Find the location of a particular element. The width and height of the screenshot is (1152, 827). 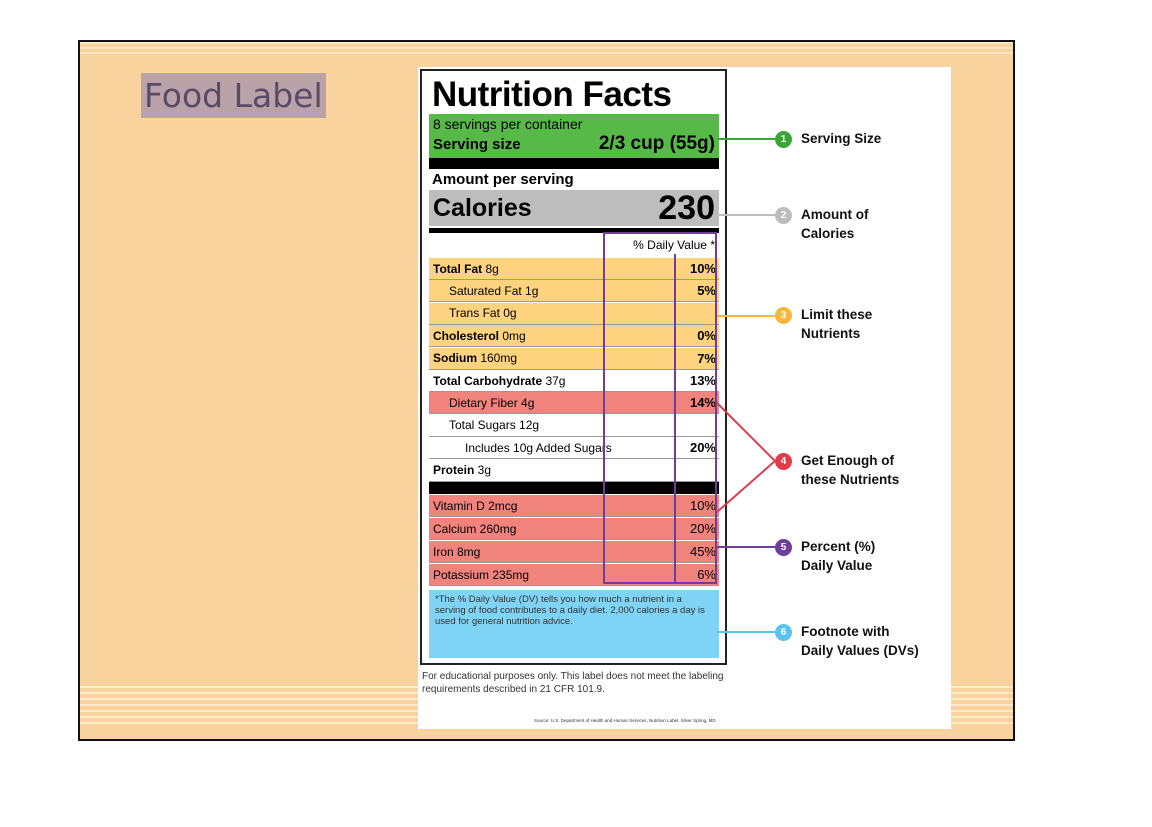

nutrient-daily-value: 10% is located at coordinates (702, 268).